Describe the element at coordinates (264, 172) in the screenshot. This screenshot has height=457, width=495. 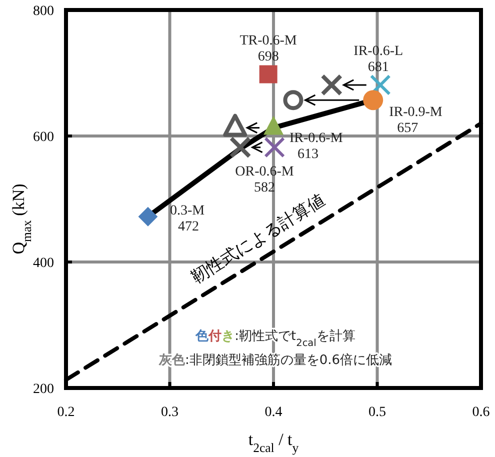
I see `series-label: OR-0.6-M` at that location.